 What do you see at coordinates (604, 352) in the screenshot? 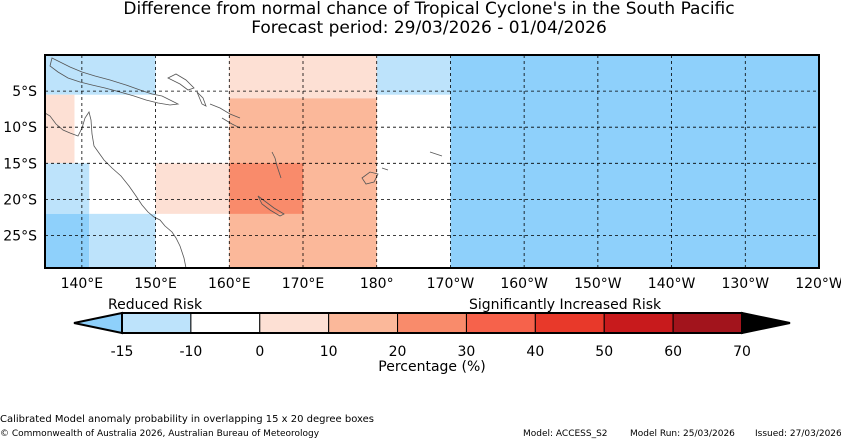
I see `colorbar-tick-label: 50` at bounding box center [604, 352].